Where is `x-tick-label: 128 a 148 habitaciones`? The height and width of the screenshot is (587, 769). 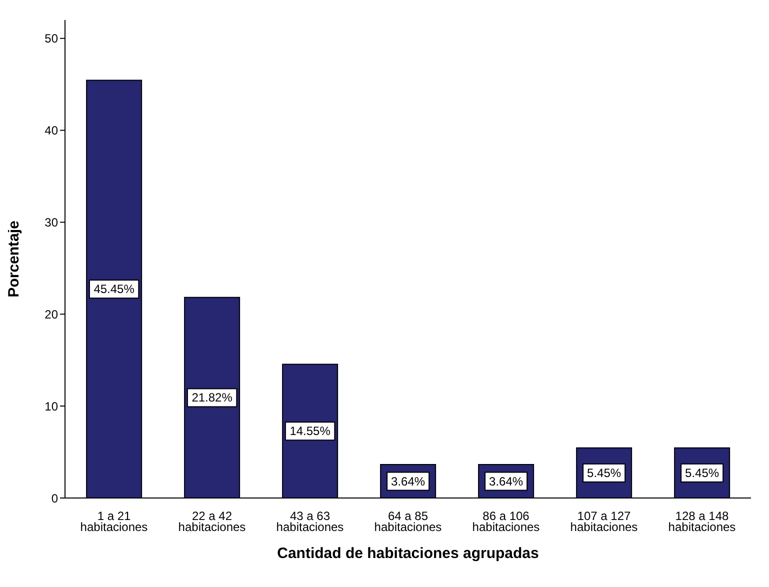
x-tick-label: 128 a 148 habitaciones is located at coordinates (702, 521).